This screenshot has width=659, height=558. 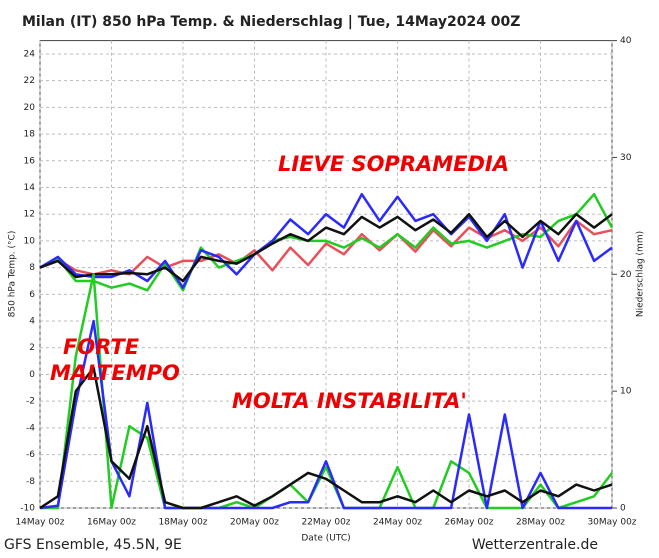 I want to click on y-tick-label: 10, so click(x=30, y=241).